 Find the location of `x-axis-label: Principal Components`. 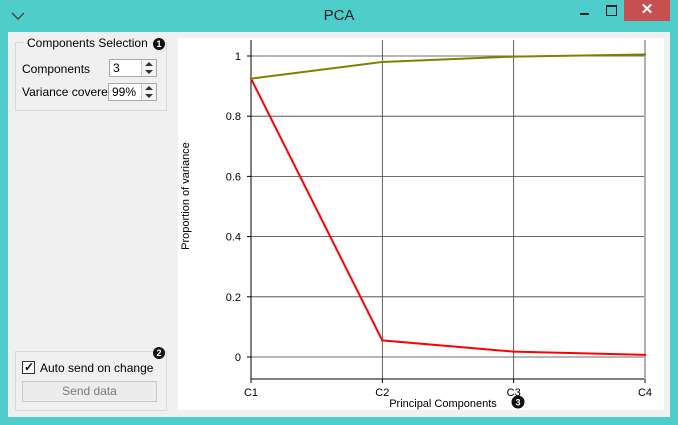

x-axis-label: Principal Components is located at coordinates (443, 404).